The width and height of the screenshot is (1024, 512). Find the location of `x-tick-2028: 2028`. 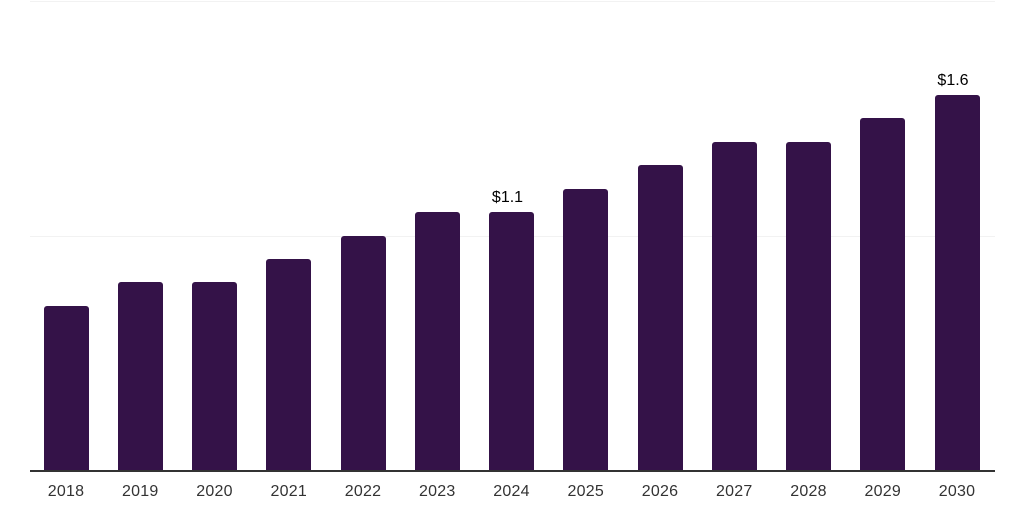

x-tick-2028: 2028 is located at coordinates (808, 491).